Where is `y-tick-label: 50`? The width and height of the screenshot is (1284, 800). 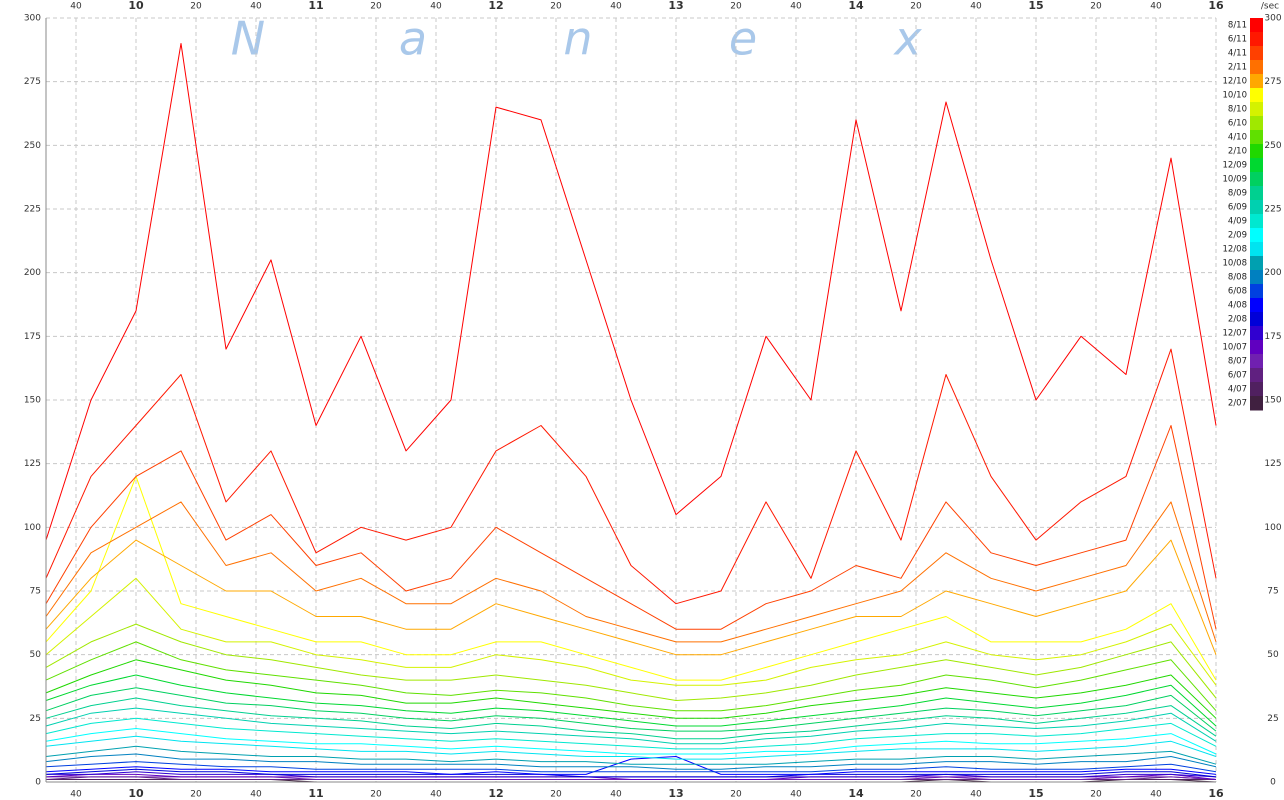 y-tick-label: 50 is located at coordinates (36, 655).